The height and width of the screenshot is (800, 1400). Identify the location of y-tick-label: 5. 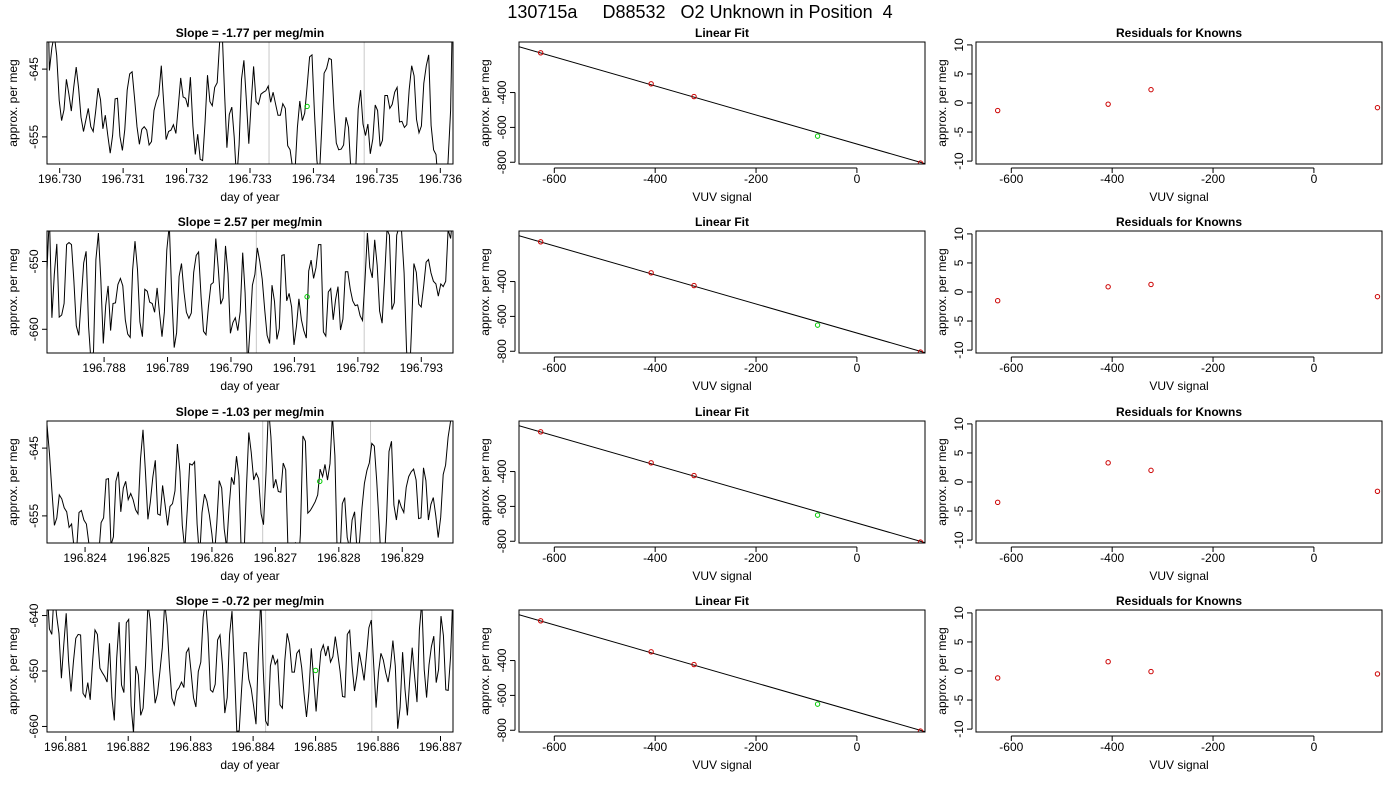
(959, 73).